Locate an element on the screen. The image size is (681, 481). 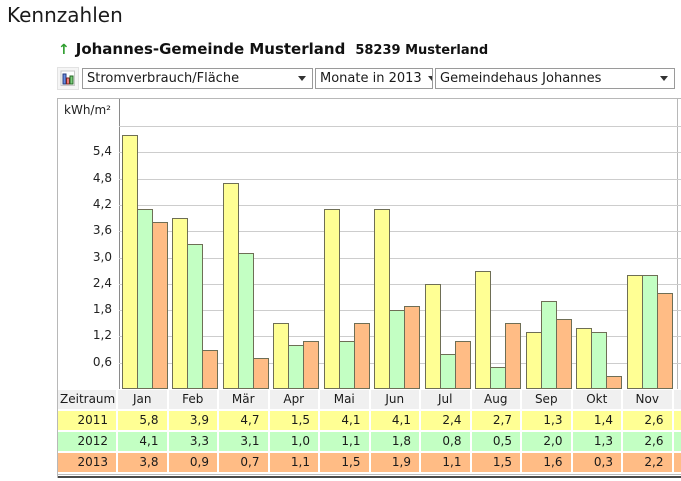
table-header-month: Jun is located at coordinates (395, 400).